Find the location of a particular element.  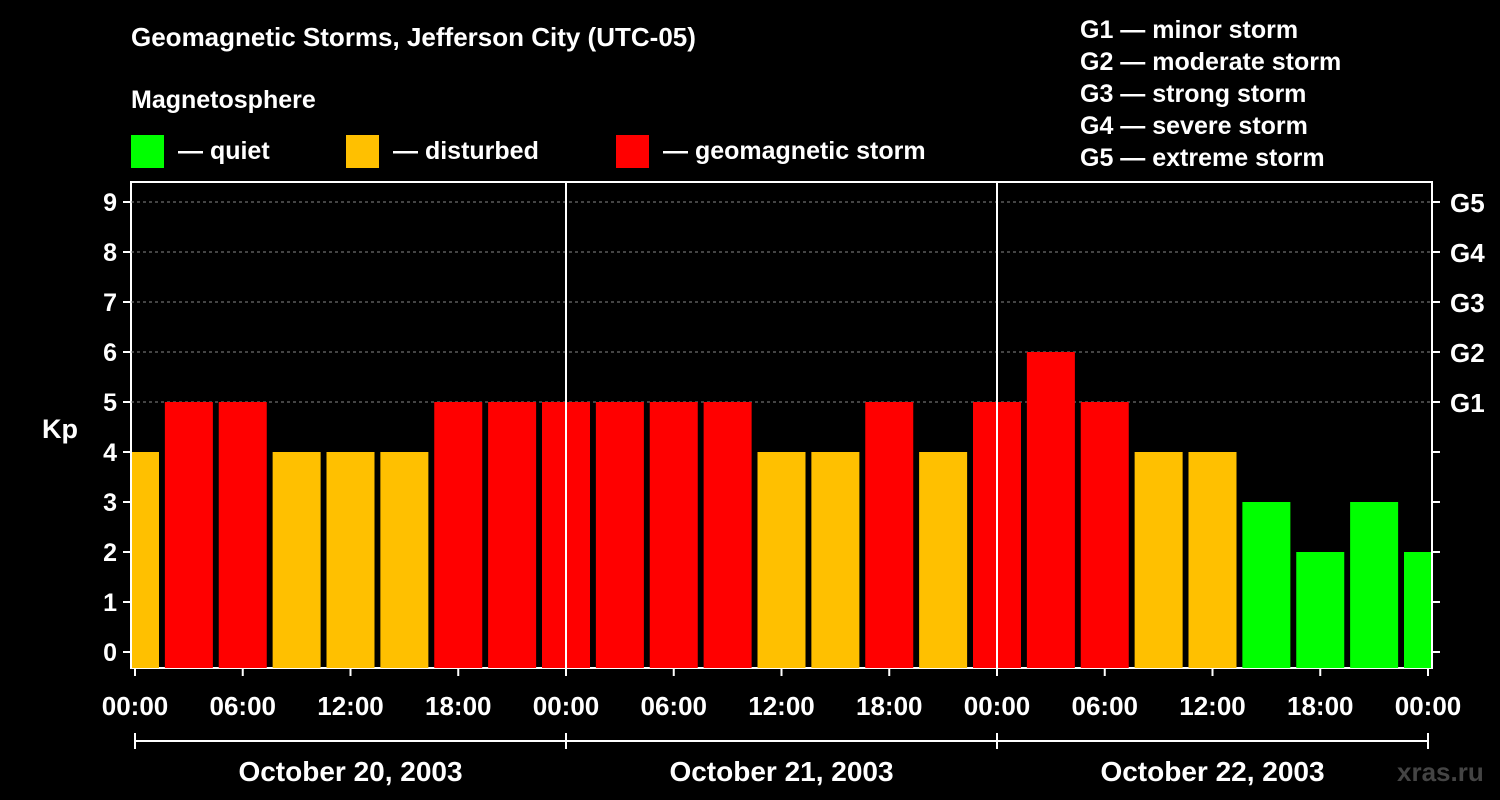

right-label-g3: G3 is located at coordinates (1467, 303).